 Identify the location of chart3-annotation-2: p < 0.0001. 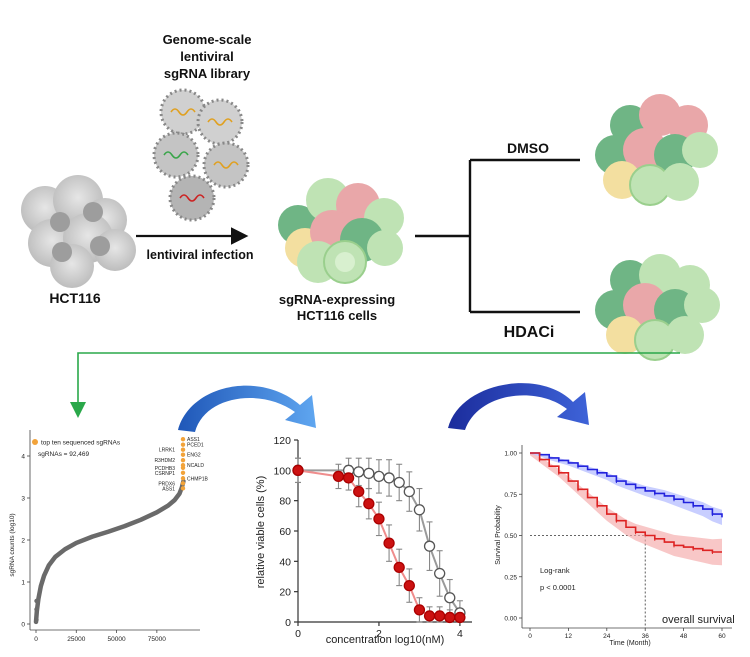
(558, 587).